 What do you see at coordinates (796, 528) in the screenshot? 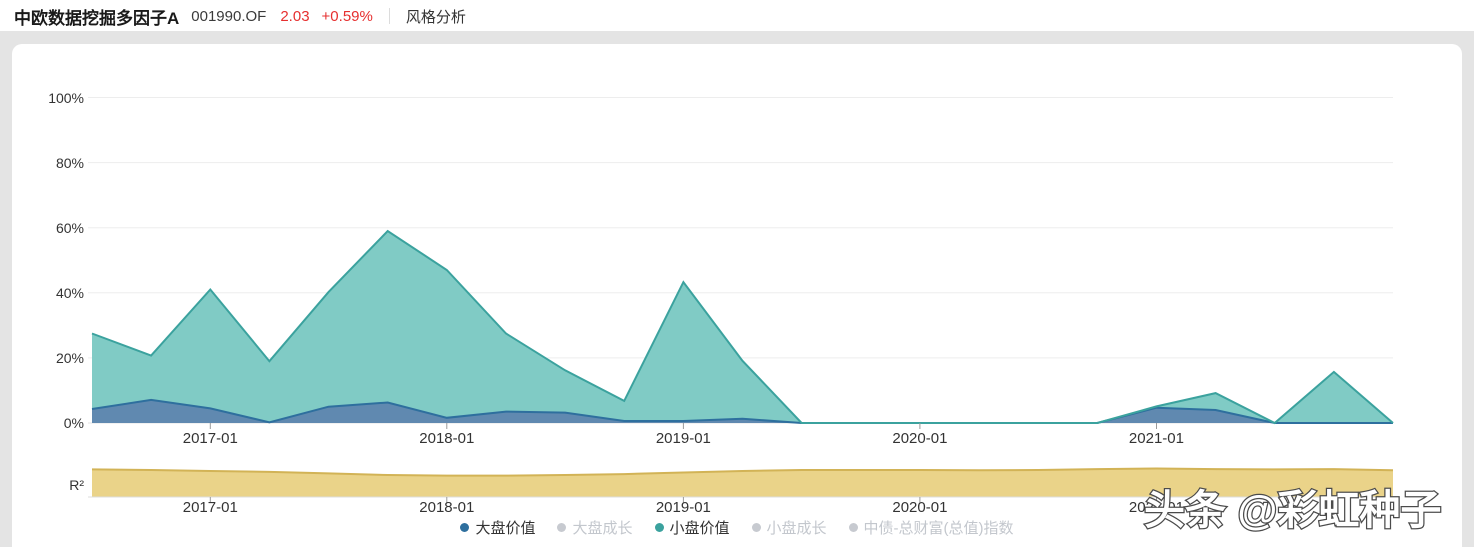
I see `legend-label: 小盘成长` at bounding box center [796, 528].